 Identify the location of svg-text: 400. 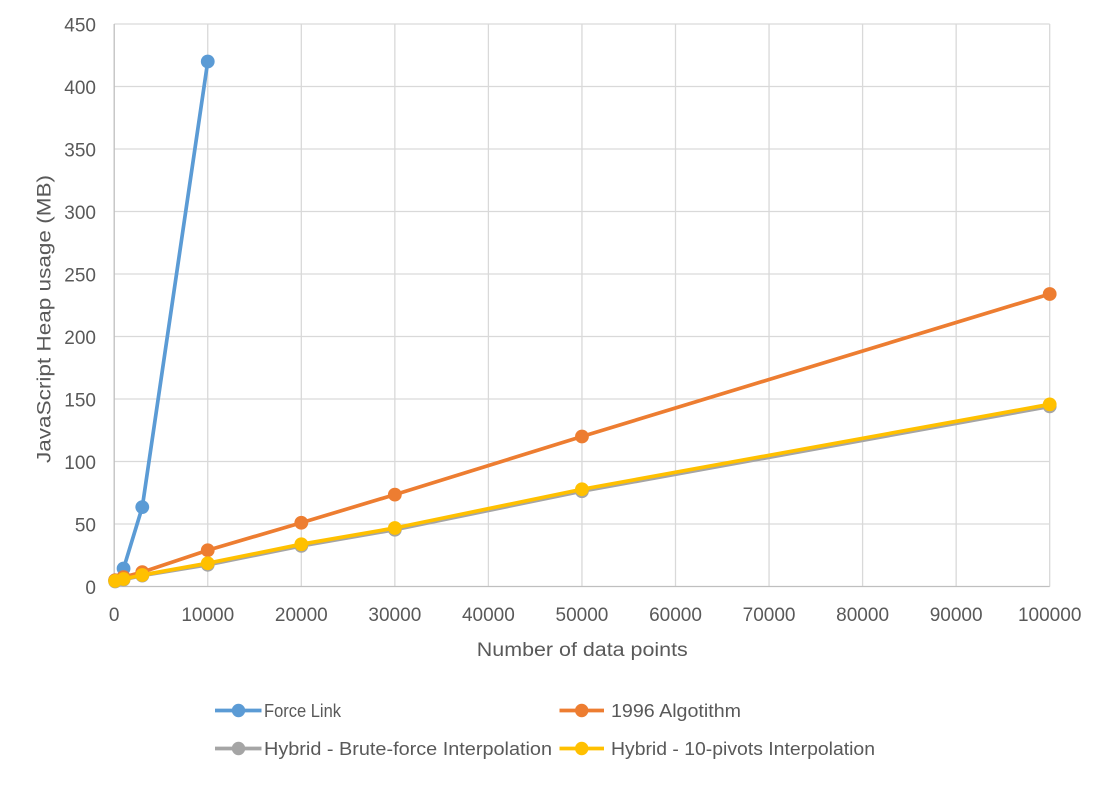
(80, 88).